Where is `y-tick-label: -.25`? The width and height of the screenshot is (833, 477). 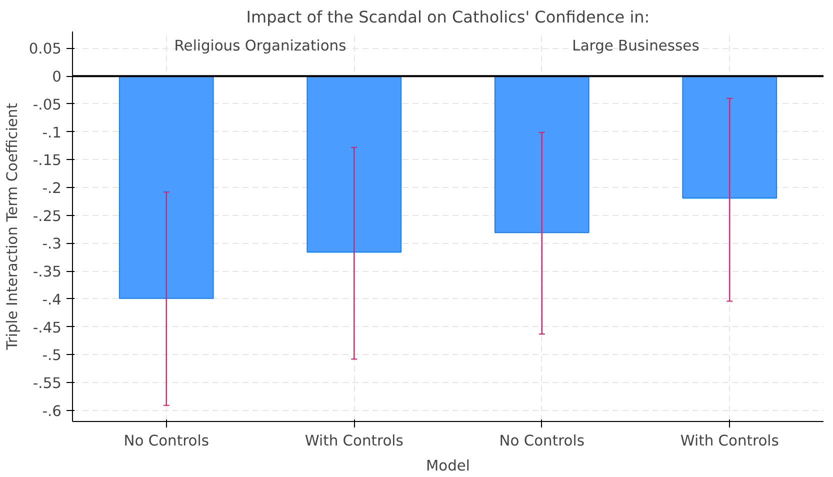 y-tick-label: -.25 is located at coordinates (47, 216).